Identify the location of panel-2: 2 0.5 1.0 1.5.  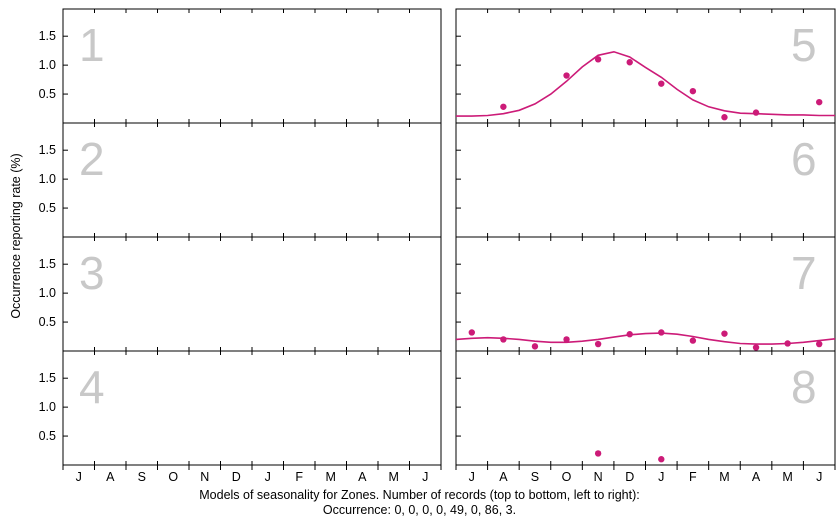
(240, 180).